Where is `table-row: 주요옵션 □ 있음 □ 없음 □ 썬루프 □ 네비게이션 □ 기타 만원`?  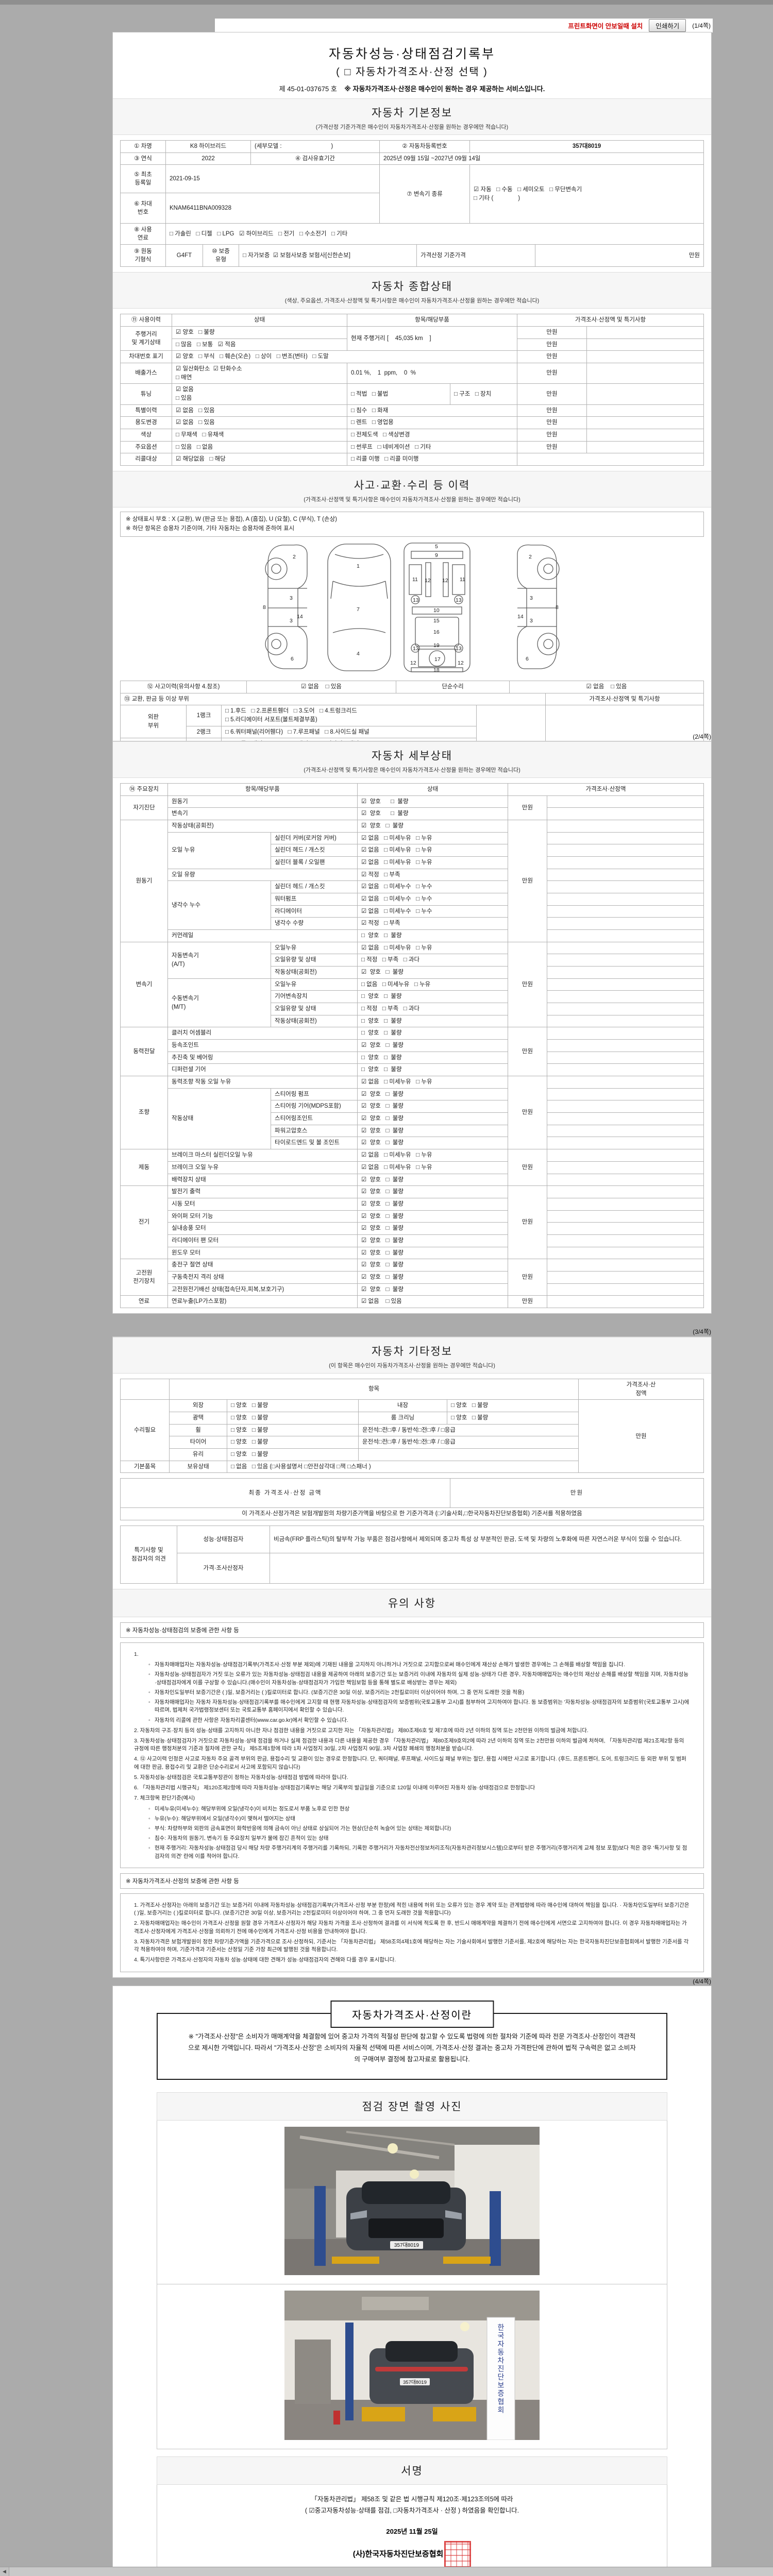 table-row: 주요옵션 □ 있음 □ 없음 □ 썬루프 □ 네비게이션 □ 기타 만원 is located at coordinates (412, 447).